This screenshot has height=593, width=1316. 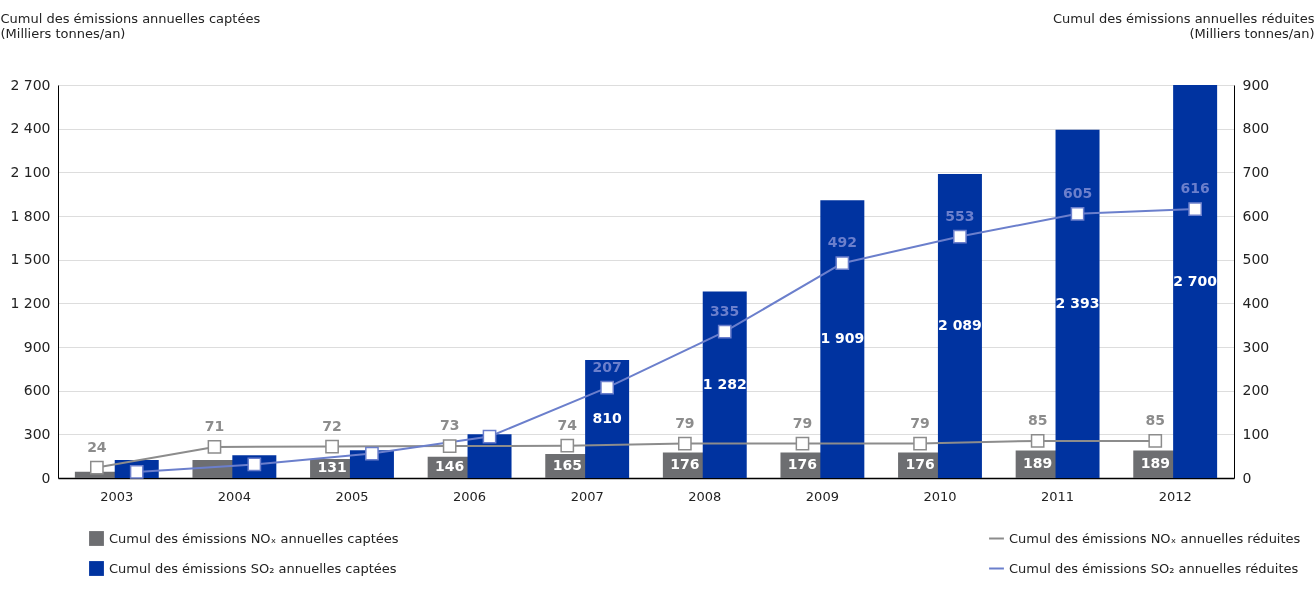 I want to click on y2-tick-label: 200, so click(x=1256, y=390).